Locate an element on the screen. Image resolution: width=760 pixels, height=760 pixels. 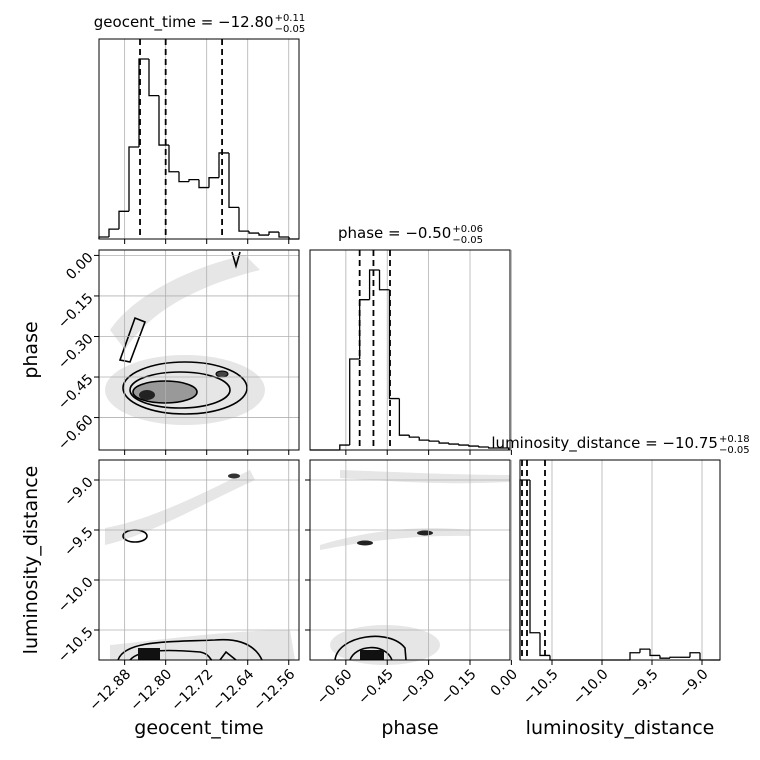
x-tick-label: −0.60 is located at coordinates (335, 687).